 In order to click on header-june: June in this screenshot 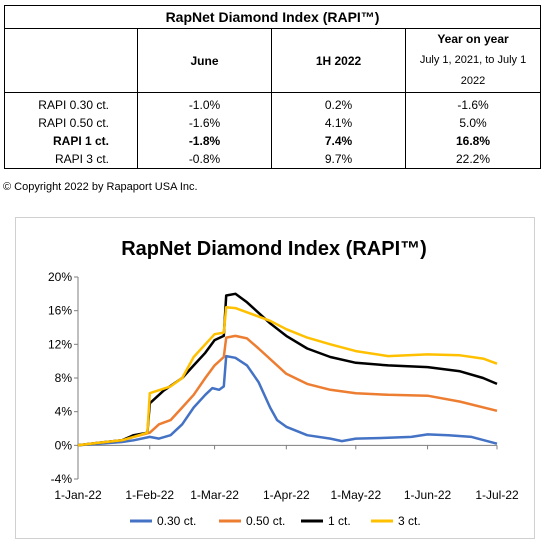, I will do `click(204, 60)`.